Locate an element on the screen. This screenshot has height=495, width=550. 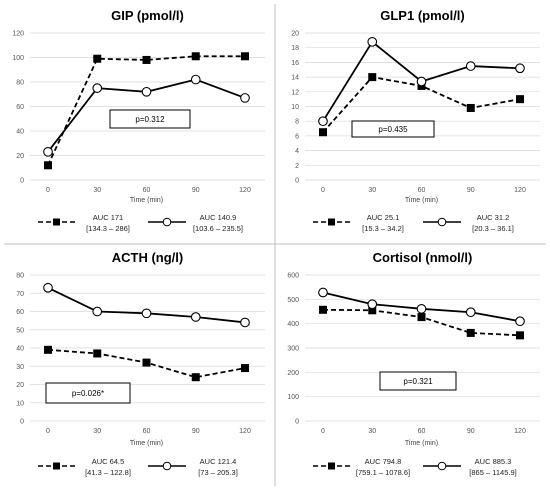
y-tick-label: 400 is located at coordinates (293, 324).